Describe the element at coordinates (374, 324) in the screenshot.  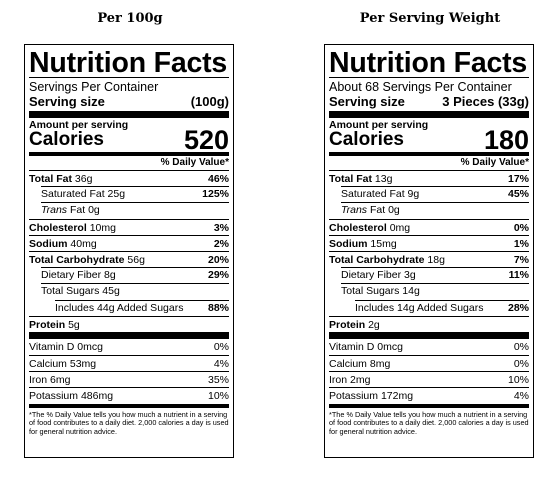
I see `nutrient-amount: 2g` at that location.